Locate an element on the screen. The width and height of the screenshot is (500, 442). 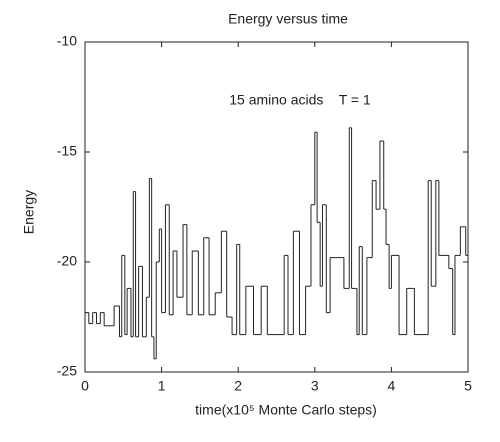
x-tick-label: 2 is located at coordinates (238, 386).